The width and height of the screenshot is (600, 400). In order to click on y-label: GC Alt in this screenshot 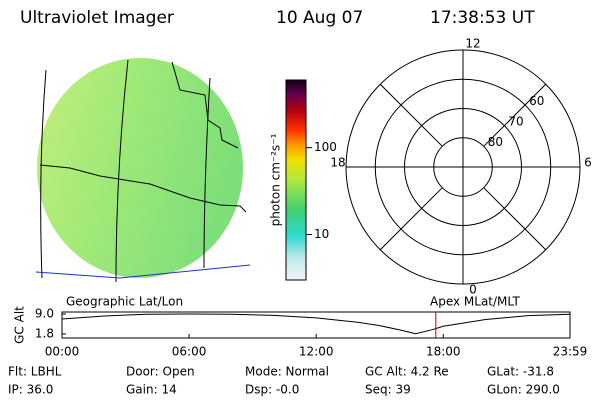, I will do `click(20, 325)`.